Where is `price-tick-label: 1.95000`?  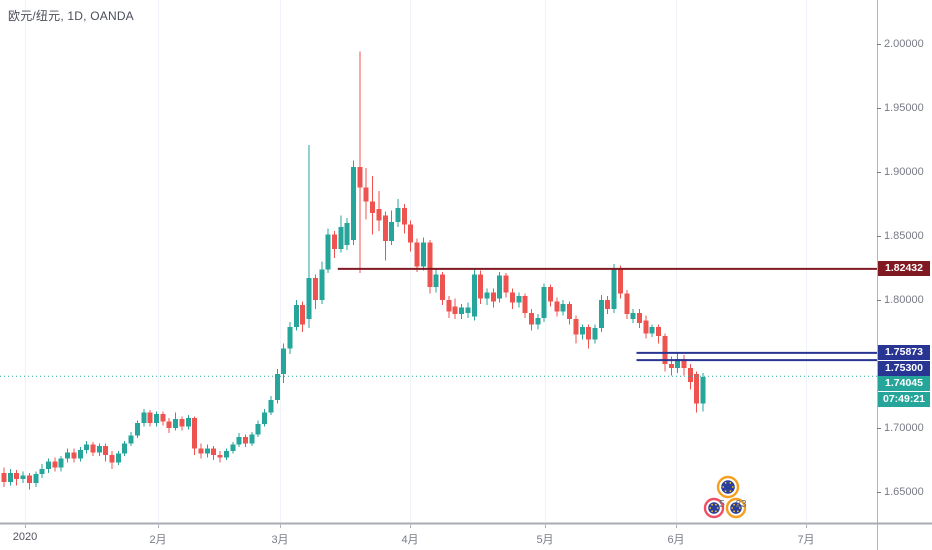 price-tick-label: 1.95000 is located at coordinates (904, 108).